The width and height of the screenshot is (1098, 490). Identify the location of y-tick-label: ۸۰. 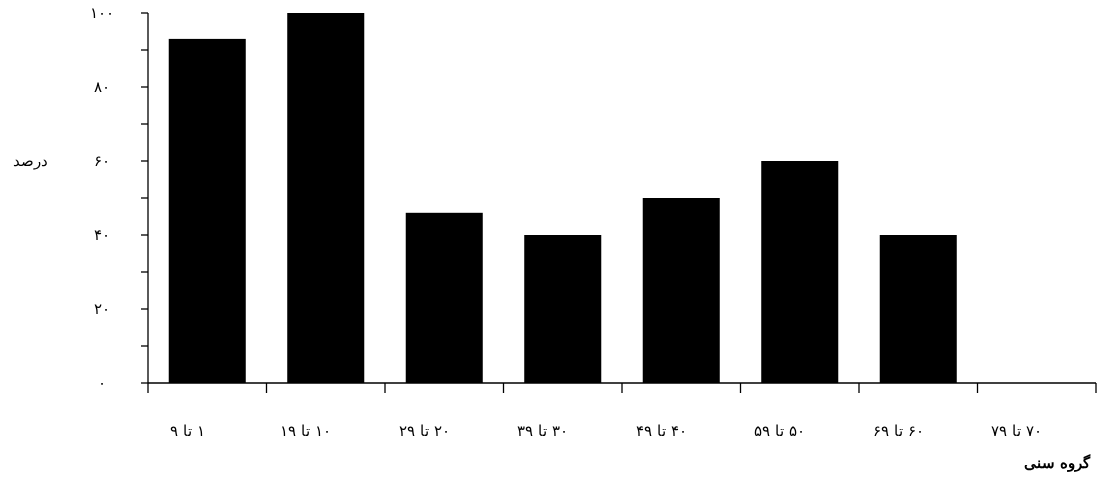
(102, 87).